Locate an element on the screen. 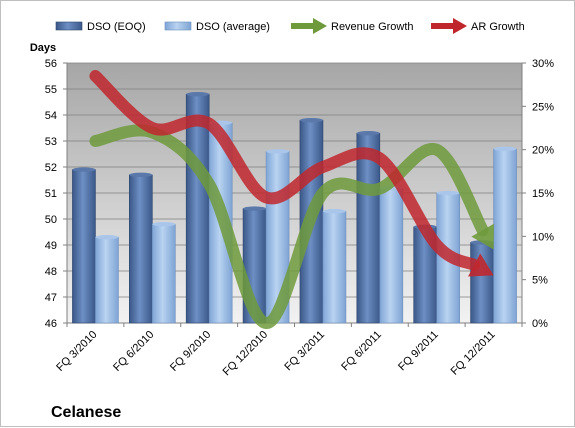 The image size is (575, 428). legend-label: DSO (average) is located at coordinates (233, 27).